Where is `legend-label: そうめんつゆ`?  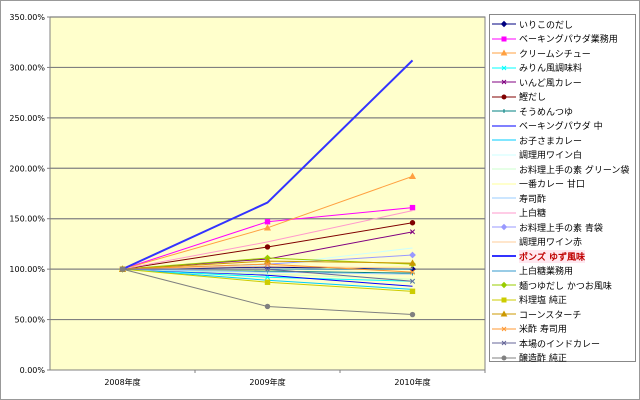
legend-label: そうめんつゆ is located at coordinates (546, 112).